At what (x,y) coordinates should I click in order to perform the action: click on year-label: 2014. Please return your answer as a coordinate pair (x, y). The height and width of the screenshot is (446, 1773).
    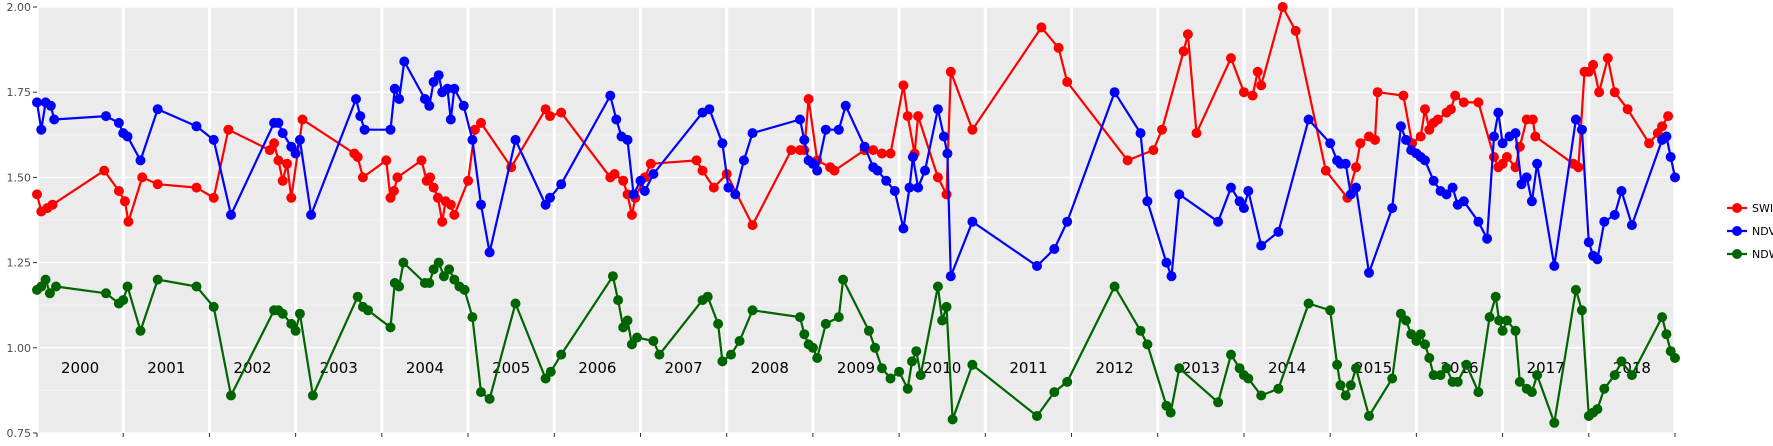
    Looking at the image, I should click on (1287, 368).